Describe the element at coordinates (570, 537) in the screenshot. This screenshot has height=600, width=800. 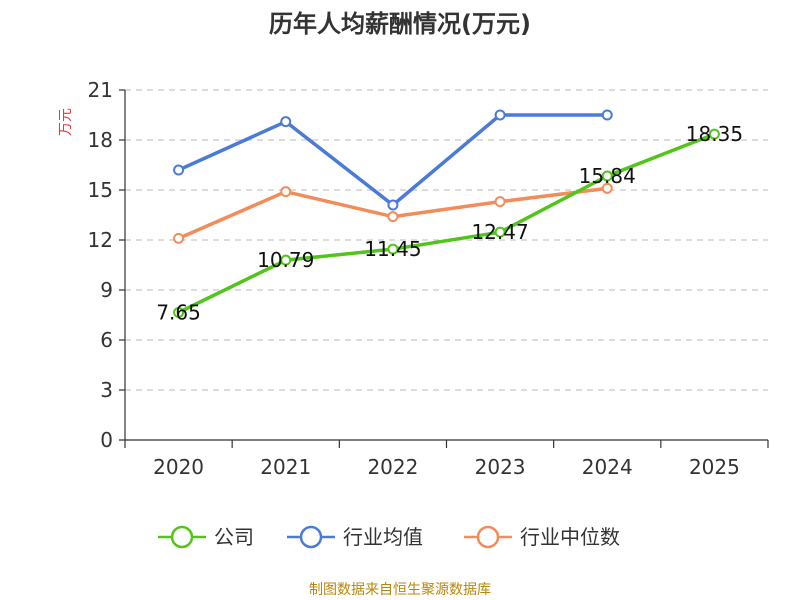
I see `legend-label: 行业中位数` at that location.